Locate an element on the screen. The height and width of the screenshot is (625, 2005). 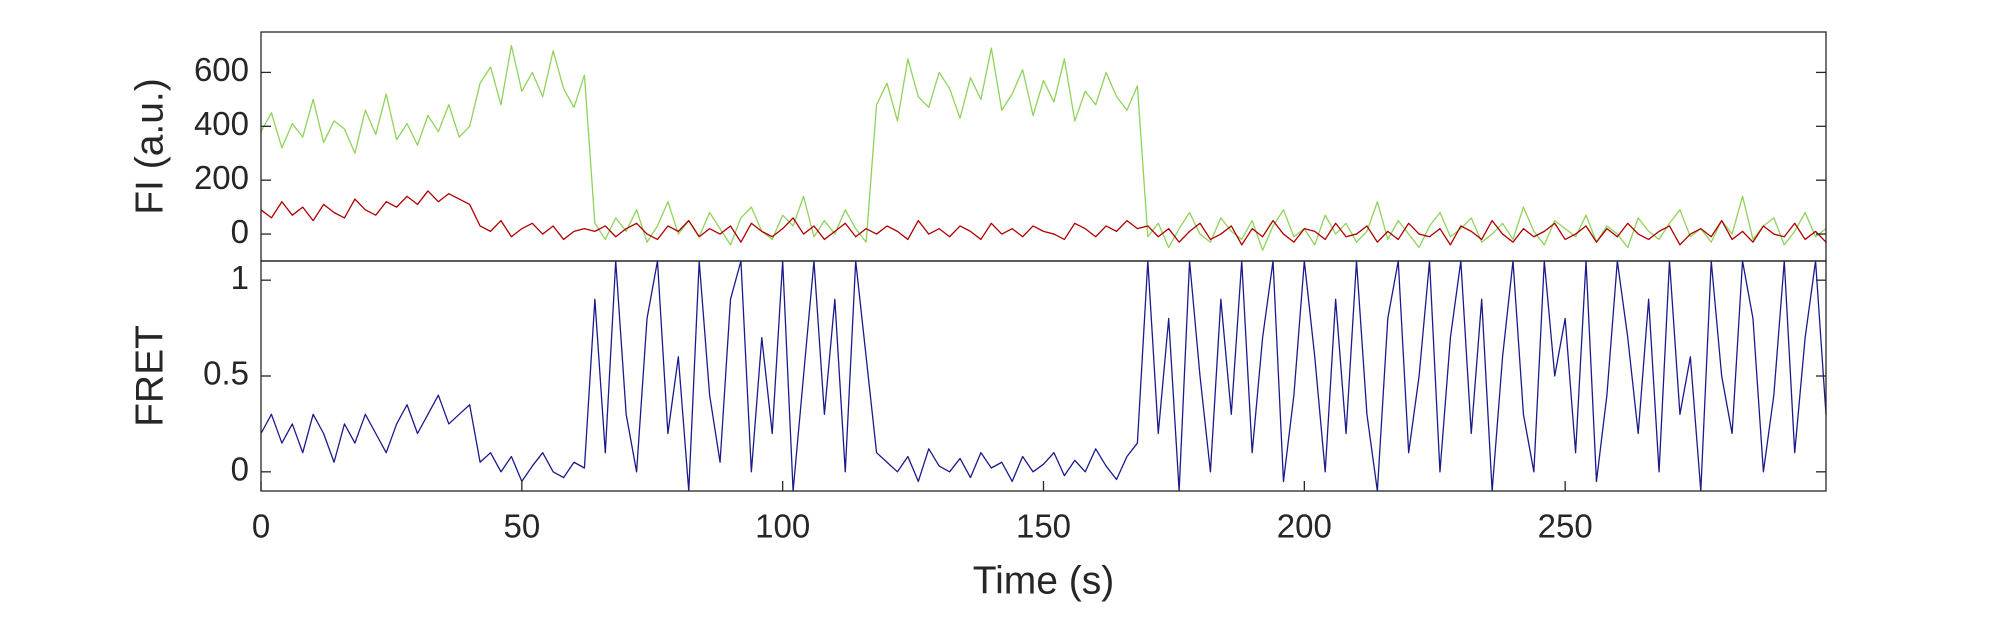
x-tick-label: 200 is located at coordinates (1304, 526).